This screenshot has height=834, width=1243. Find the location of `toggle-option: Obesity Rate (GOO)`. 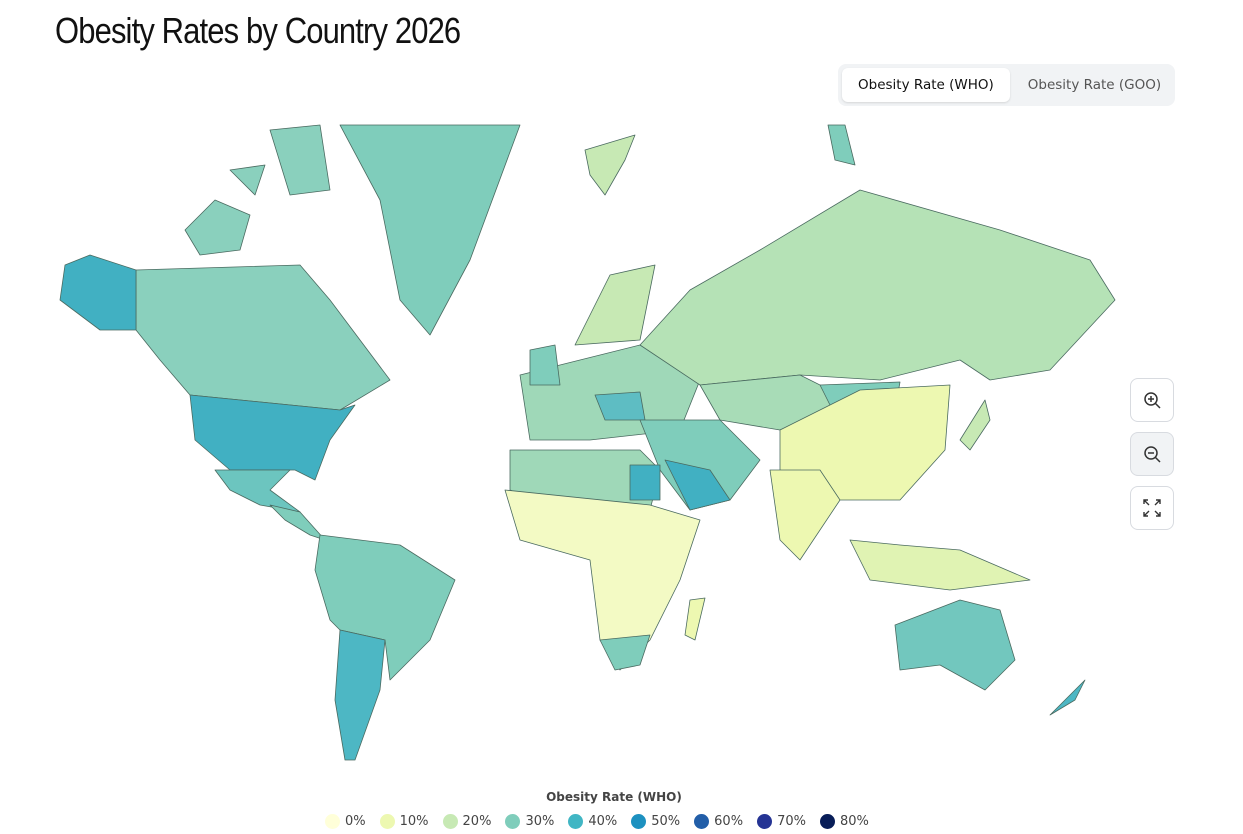

toggle-option: Obesity Rate (GOO) is located at coordinates (1094, 85).